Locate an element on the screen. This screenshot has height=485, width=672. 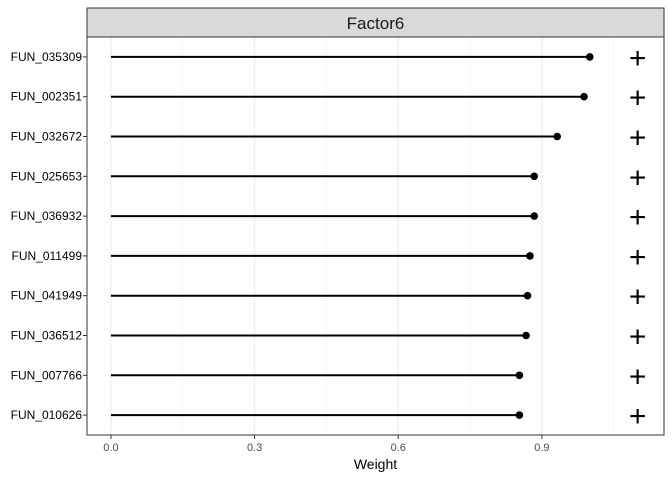
facet-title: Factor6 is located at coordinates (376, 23).